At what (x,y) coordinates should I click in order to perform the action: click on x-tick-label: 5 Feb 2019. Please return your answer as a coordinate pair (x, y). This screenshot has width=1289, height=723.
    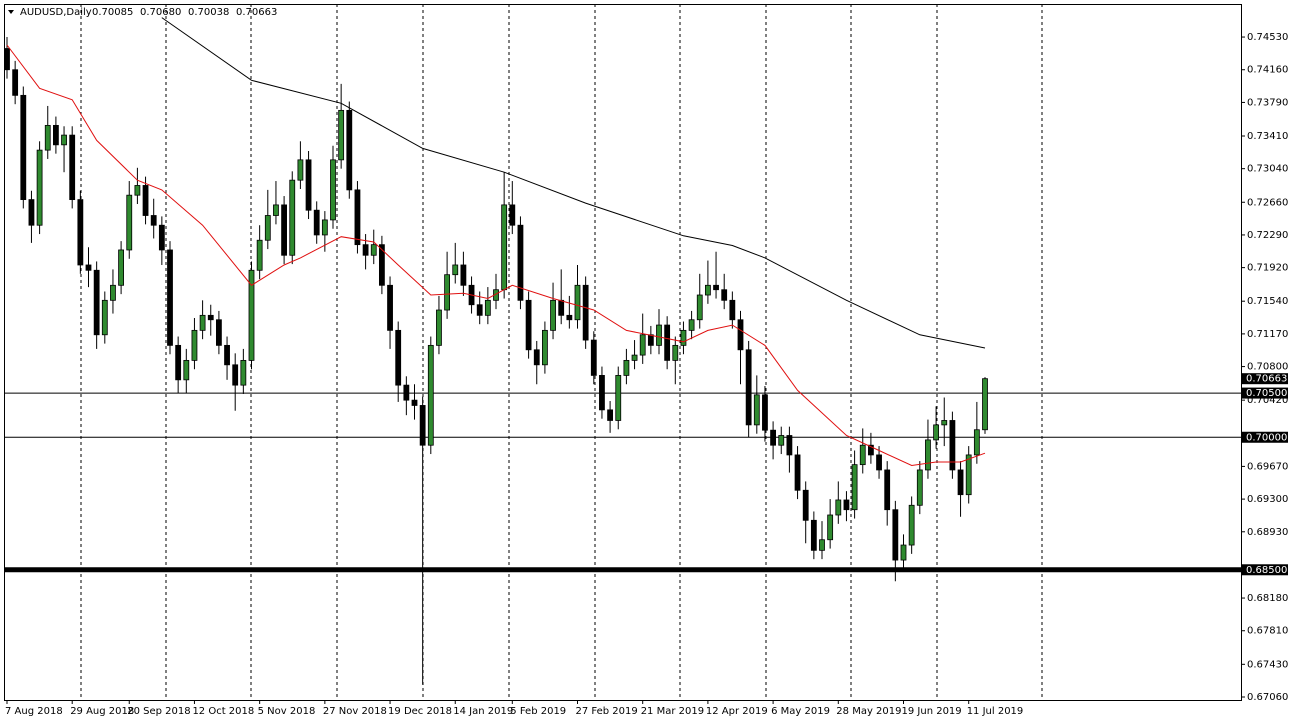
    Looking at the image, I should click on (538, 711).